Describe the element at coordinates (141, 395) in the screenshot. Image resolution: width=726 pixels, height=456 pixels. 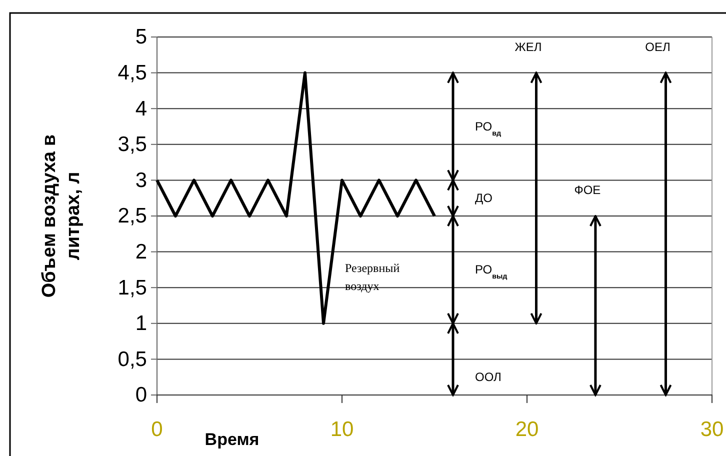
I see `y-tick-label: 0` at that location.